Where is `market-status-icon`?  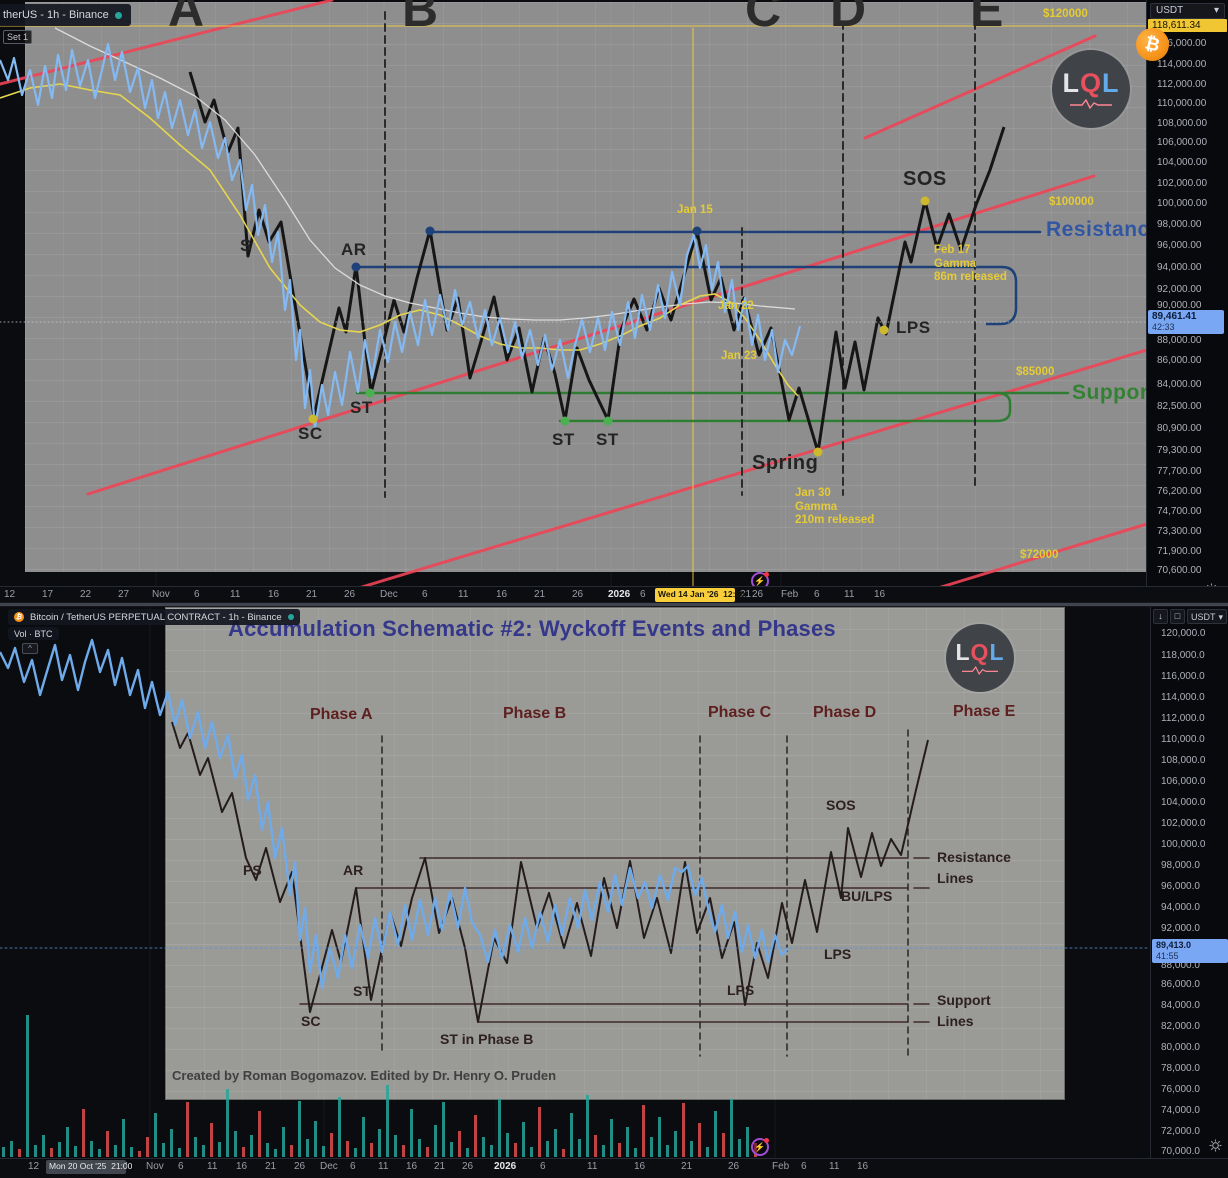 market-status-icon is located at coordinates (290, 617).